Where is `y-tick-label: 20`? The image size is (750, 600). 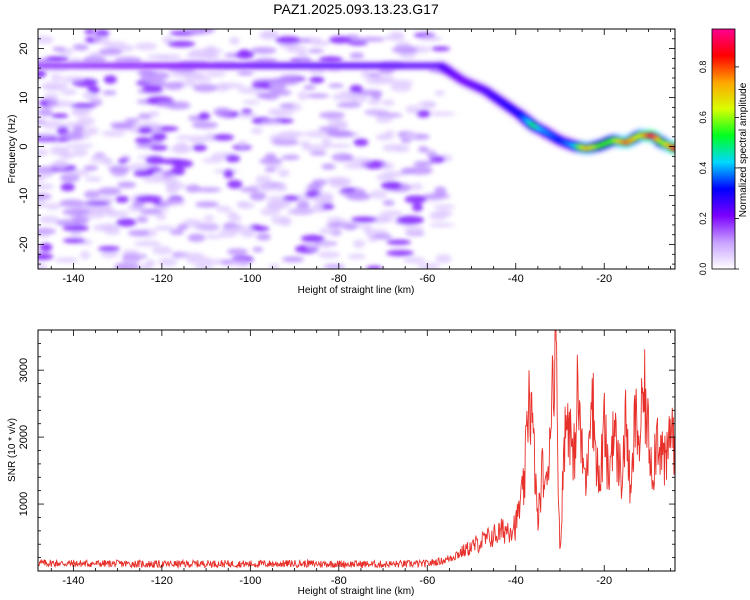 y-tick-label: 20 is located at coordinates (24, 48).